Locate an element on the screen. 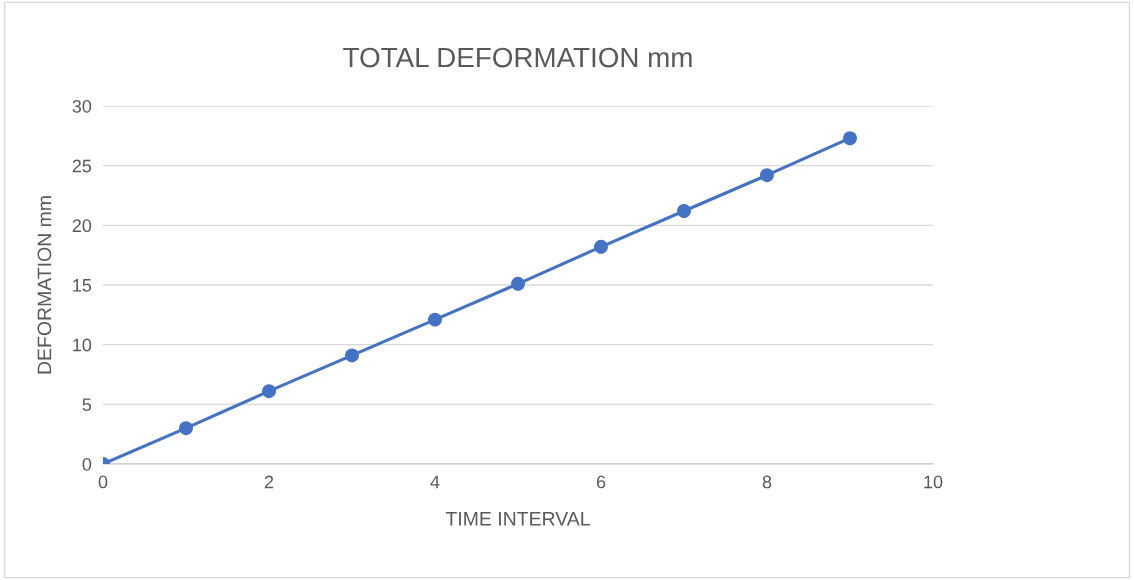 This screenshot has height=580, width=1134. y-tick-label: 5 is located at coordinates (87, 405).